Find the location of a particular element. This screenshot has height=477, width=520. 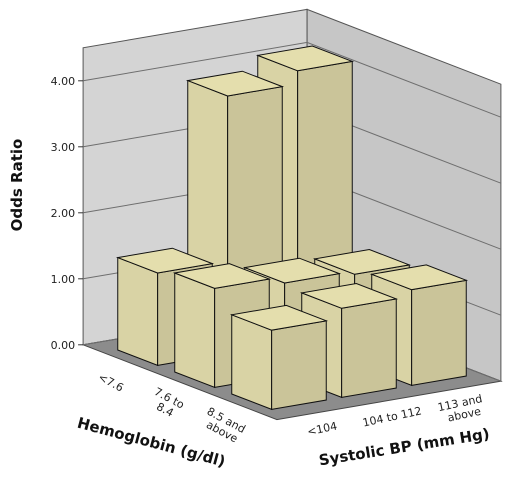

z-tick-label: <7.6 is located at coordinates (111, 382).